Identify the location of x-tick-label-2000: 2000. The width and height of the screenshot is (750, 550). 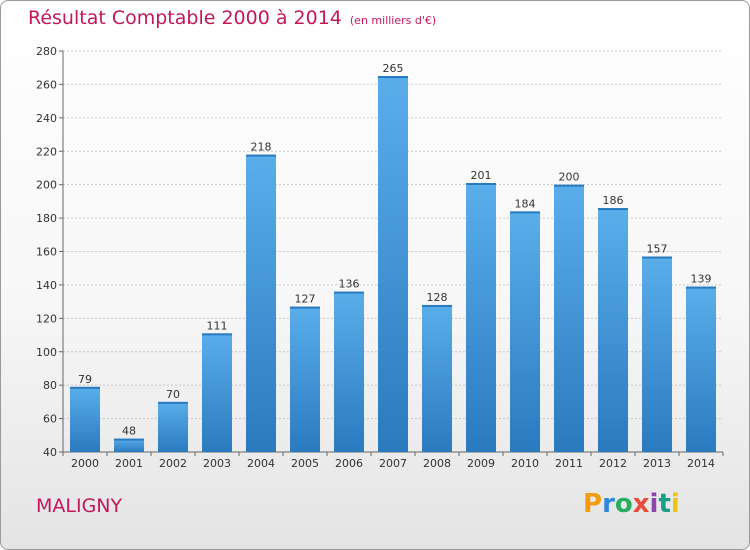
(85, 463).